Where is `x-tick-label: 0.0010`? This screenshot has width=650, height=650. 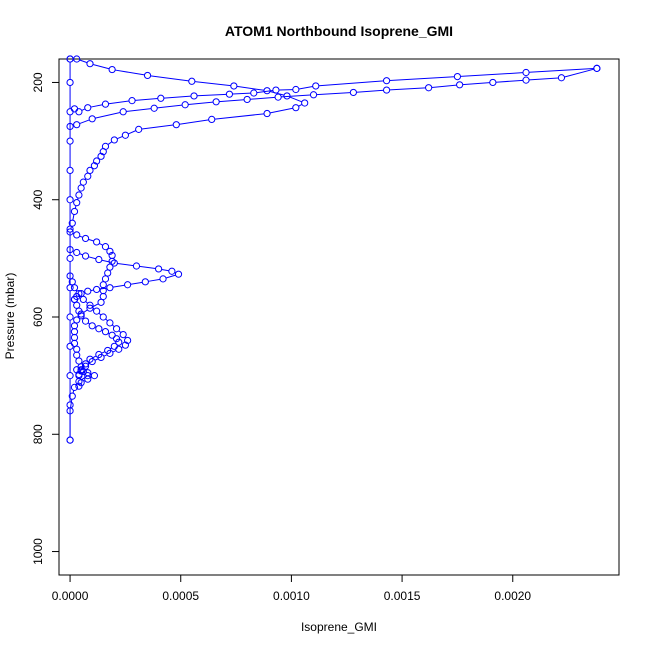
x-tick-label: 0.0010 is located at coordinates (291, 596).